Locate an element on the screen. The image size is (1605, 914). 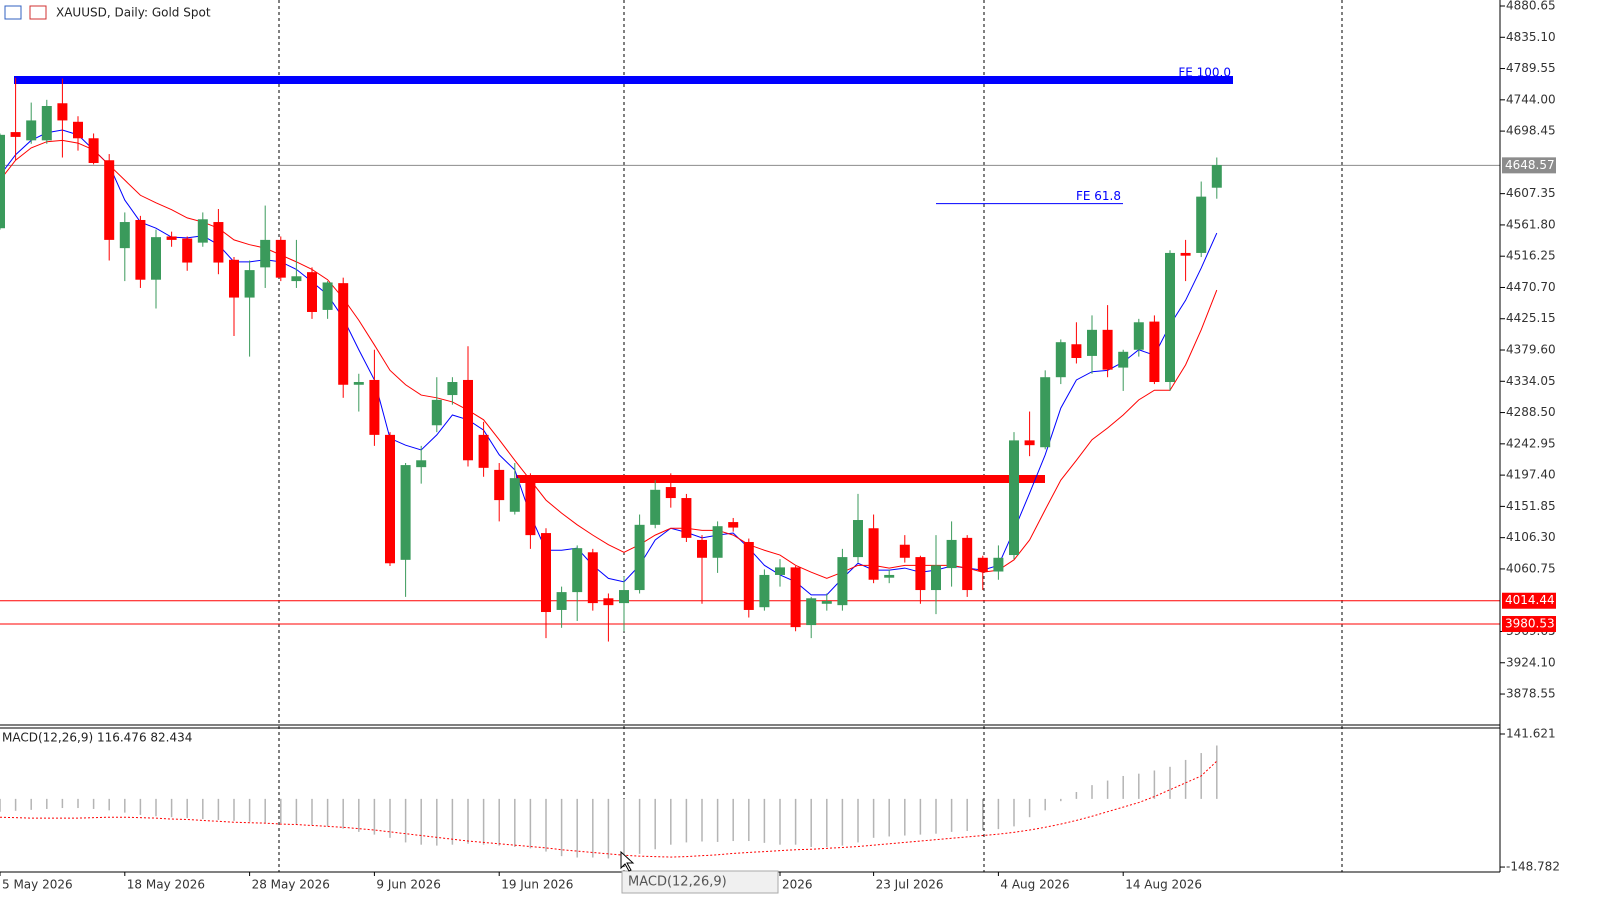
y-tick-label: 4516.25 is located at coordinates (1531, 256).